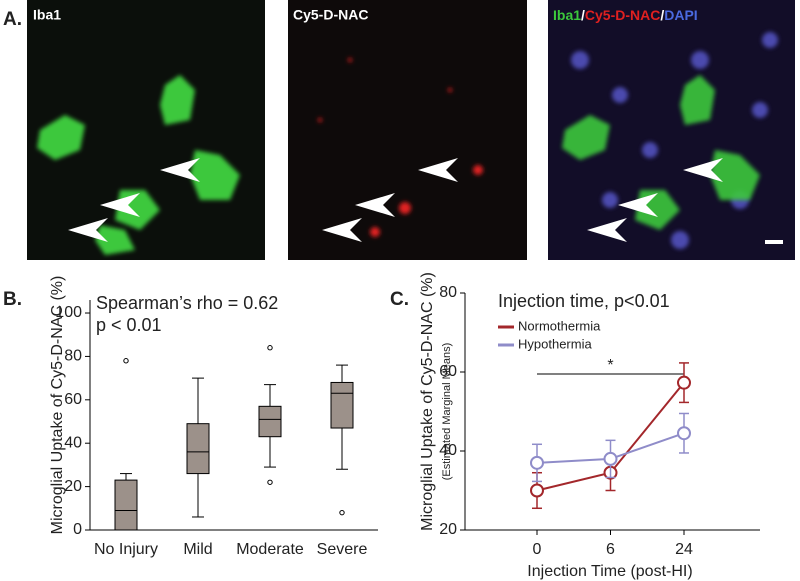 The width and height of the screenshot is (800, 581). I want to click on x-tick-label: 24, so click(684, 549).